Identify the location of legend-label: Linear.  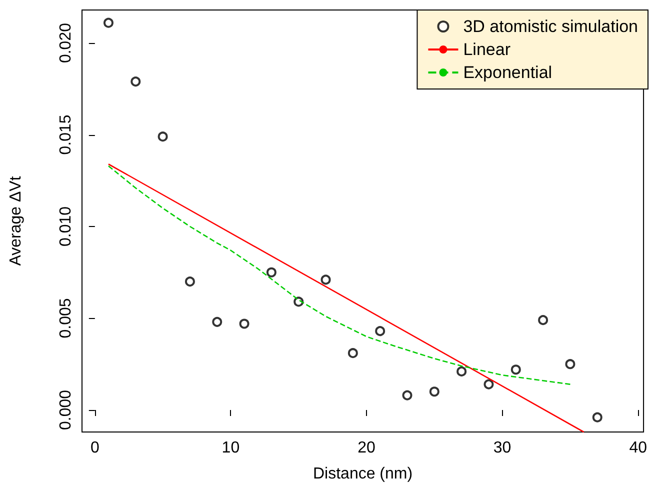
(487, 49).